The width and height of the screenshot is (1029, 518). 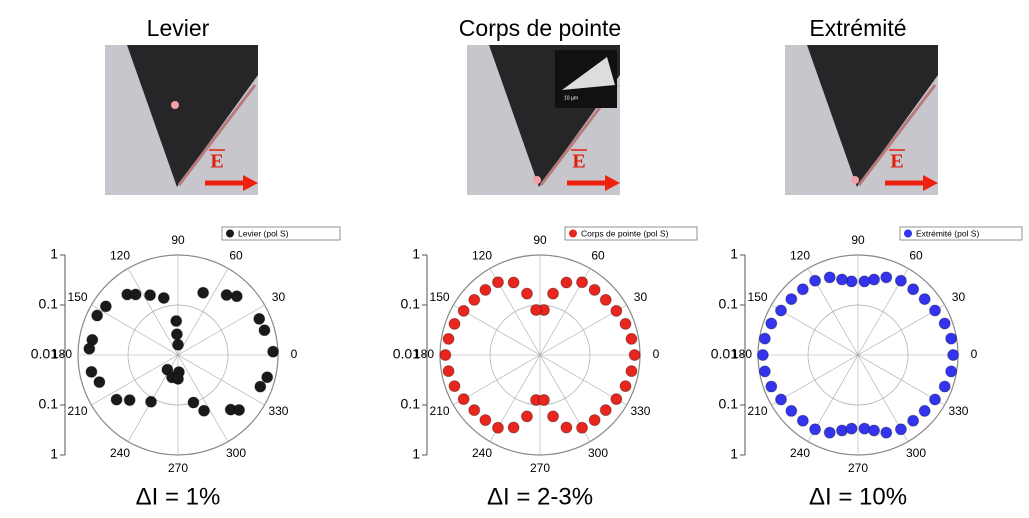 What do you see at coordinates (800, 453) in the screenshot?
I see `angle-label: 240` at bounding box center [800, 453].